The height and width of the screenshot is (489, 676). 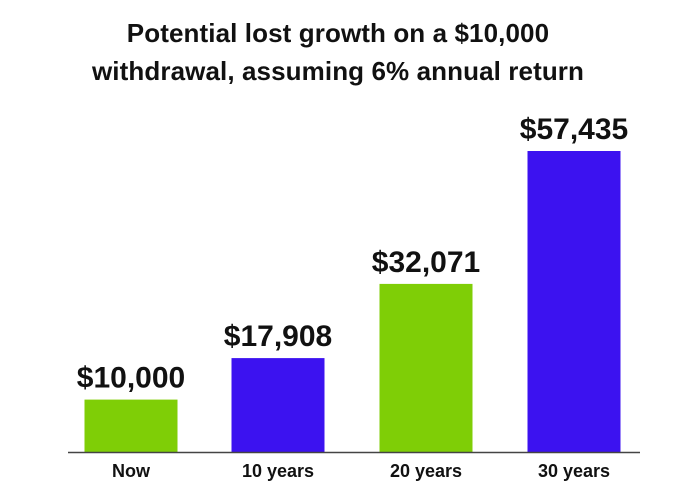 I want to click on bar-now, so click(x=131, y=425).